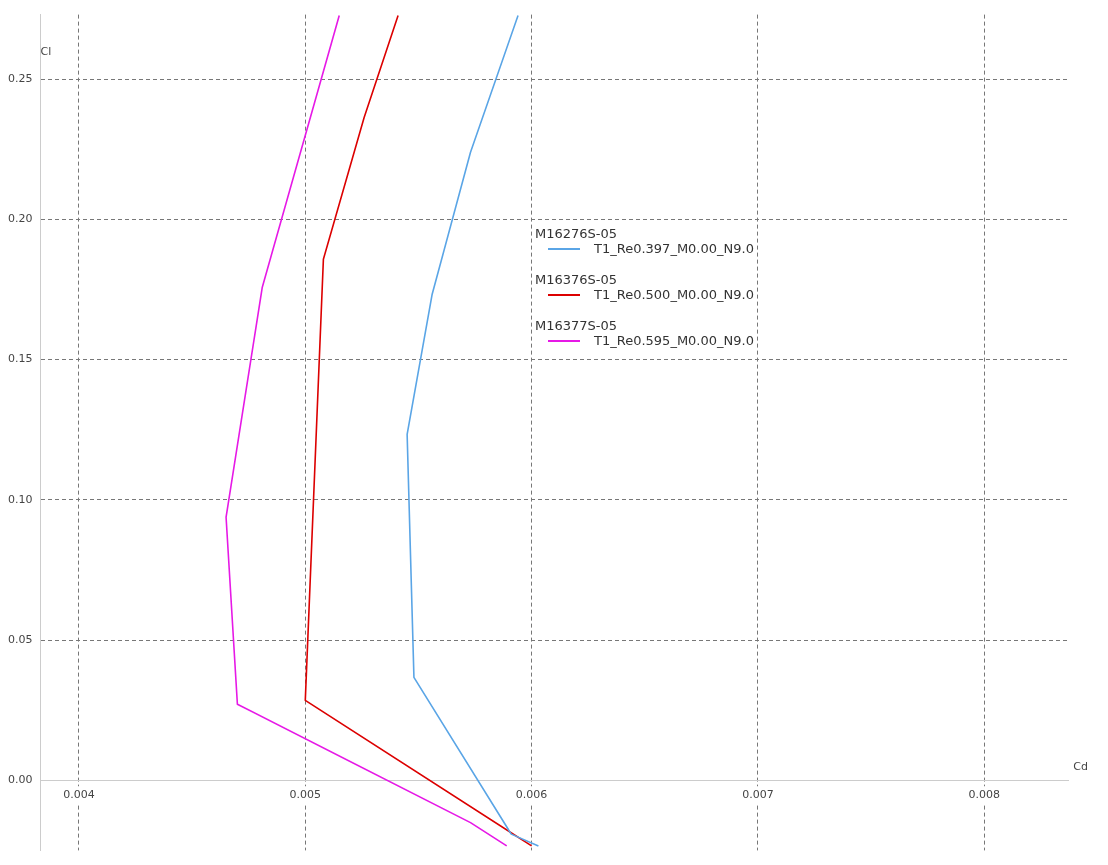 Image resolution: width=1108 pixels, height=865 pixels. Describe the element at coordinates (305, 794) in the screenshot. I see `x-tick-label: 0.005` at that location.